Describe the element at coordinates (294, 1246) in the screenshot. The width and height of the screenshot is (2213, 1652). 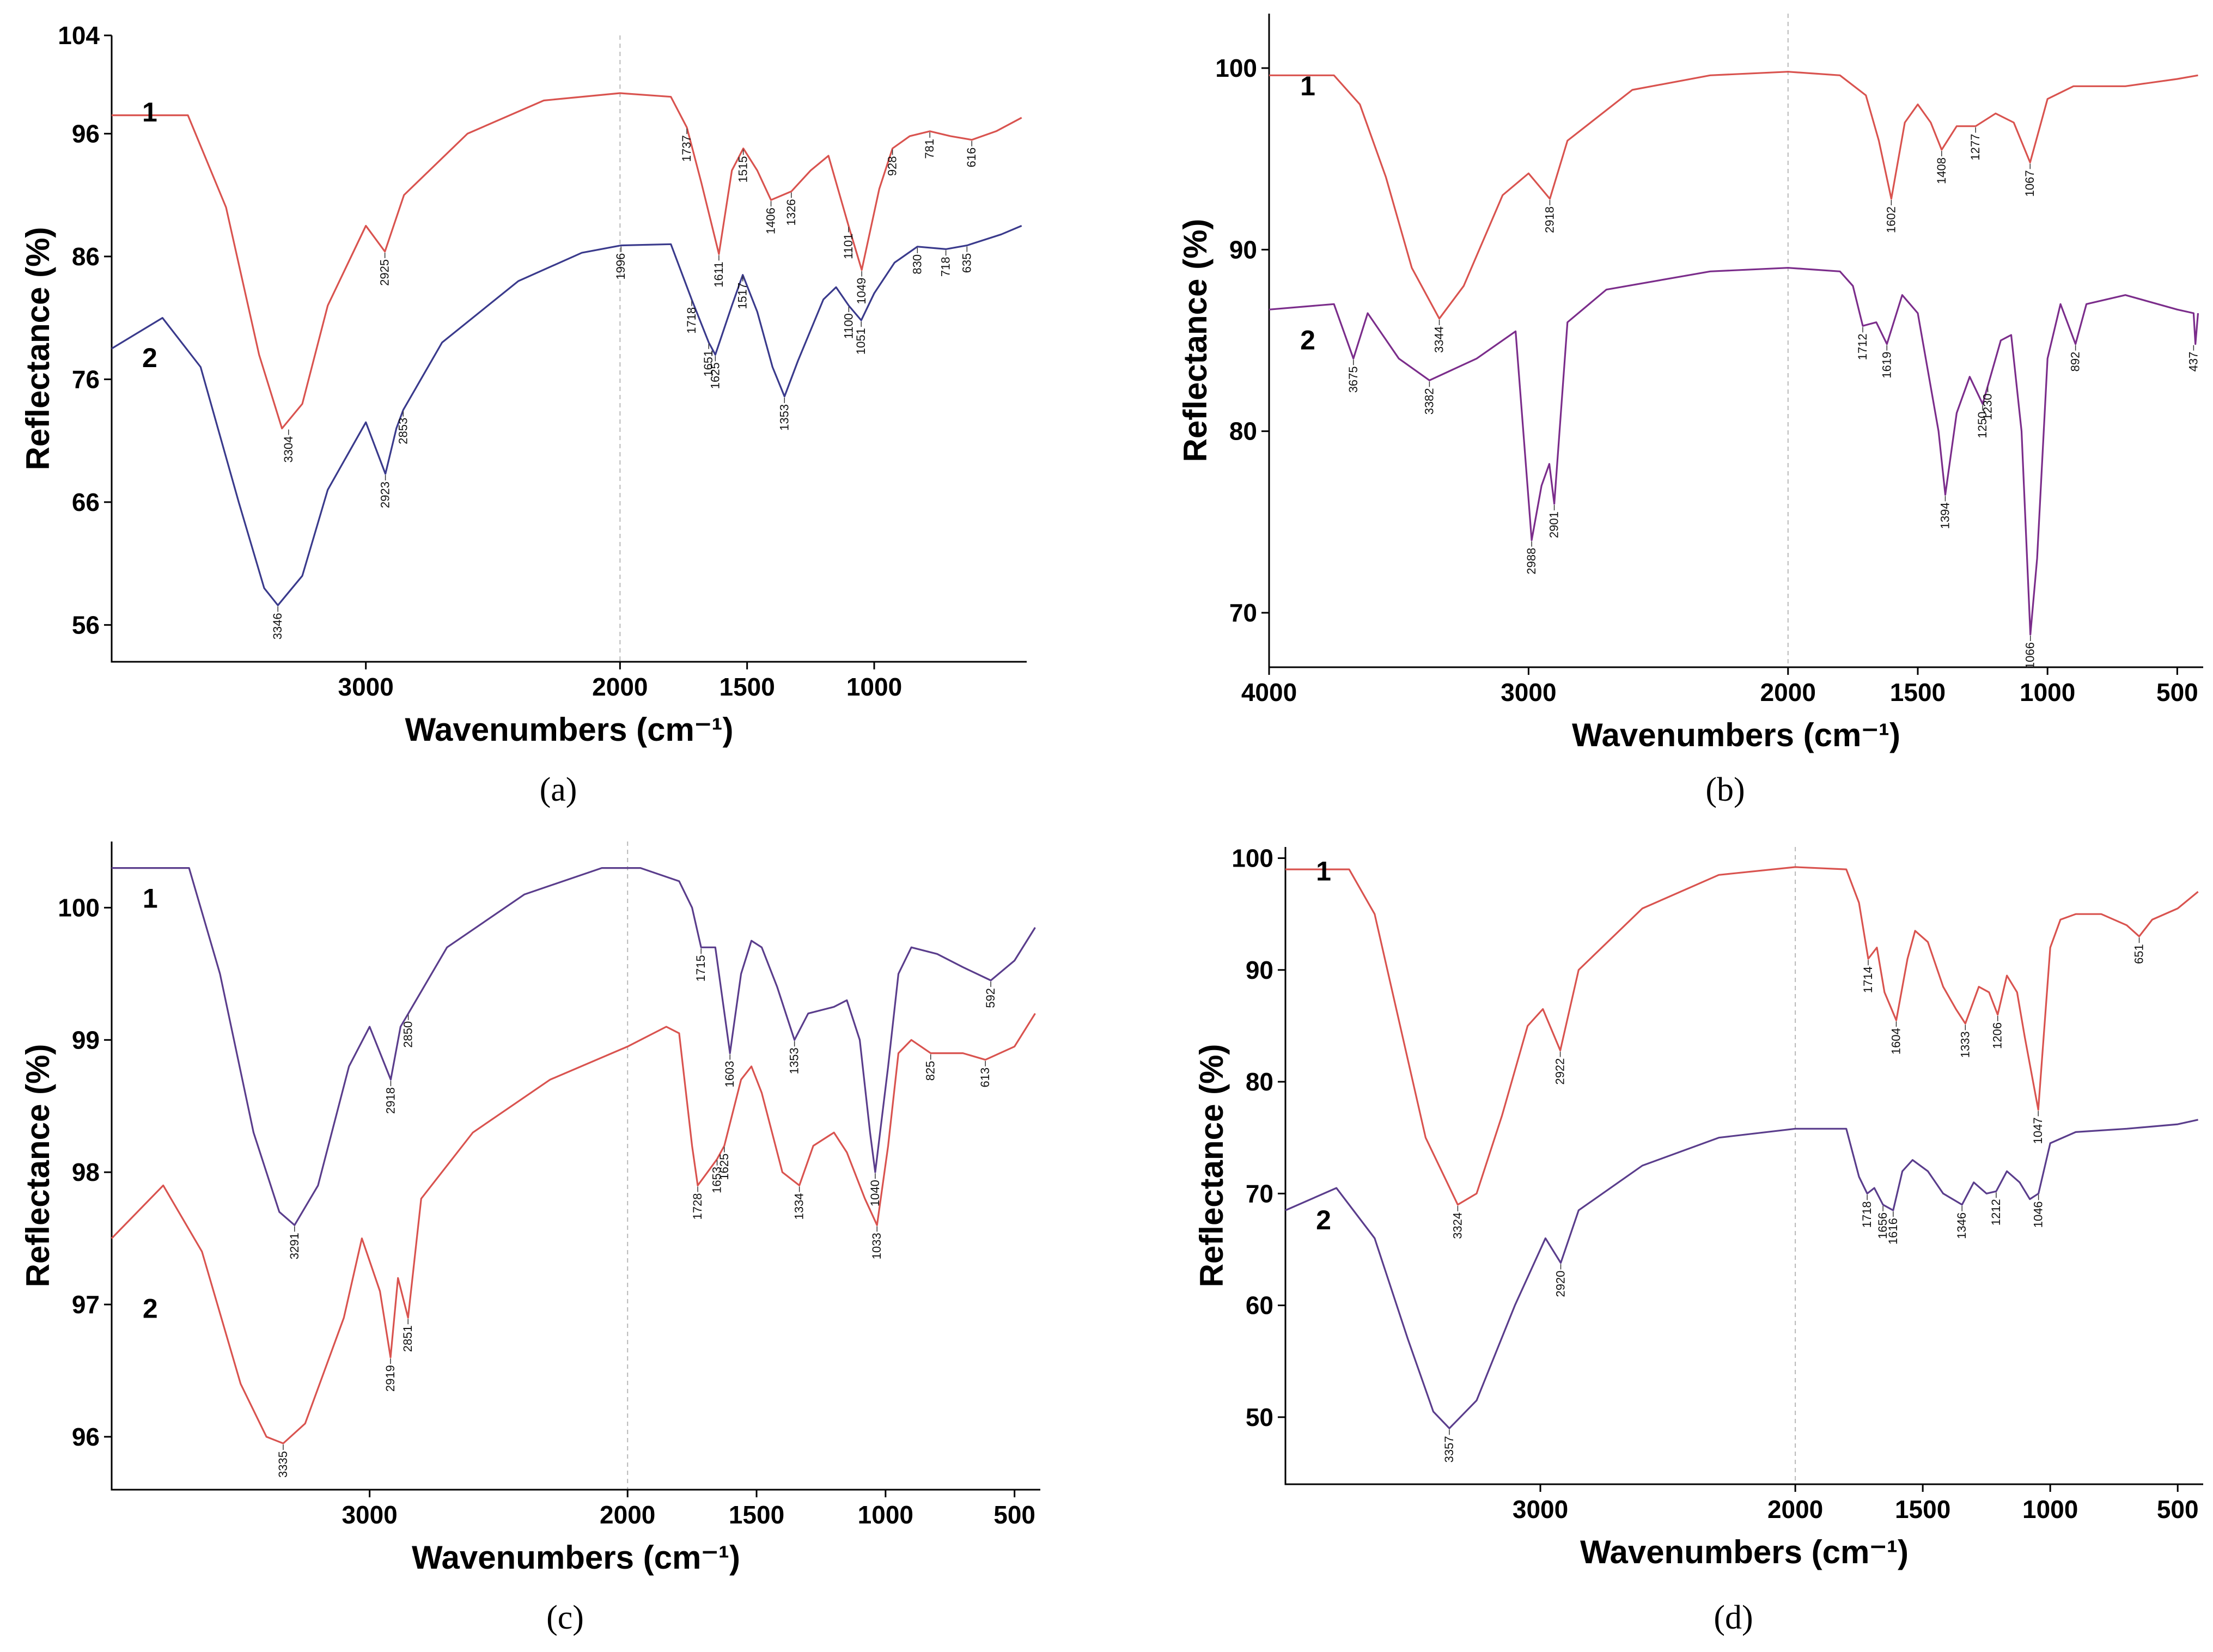
I see `peak-label: 3291` at that location.